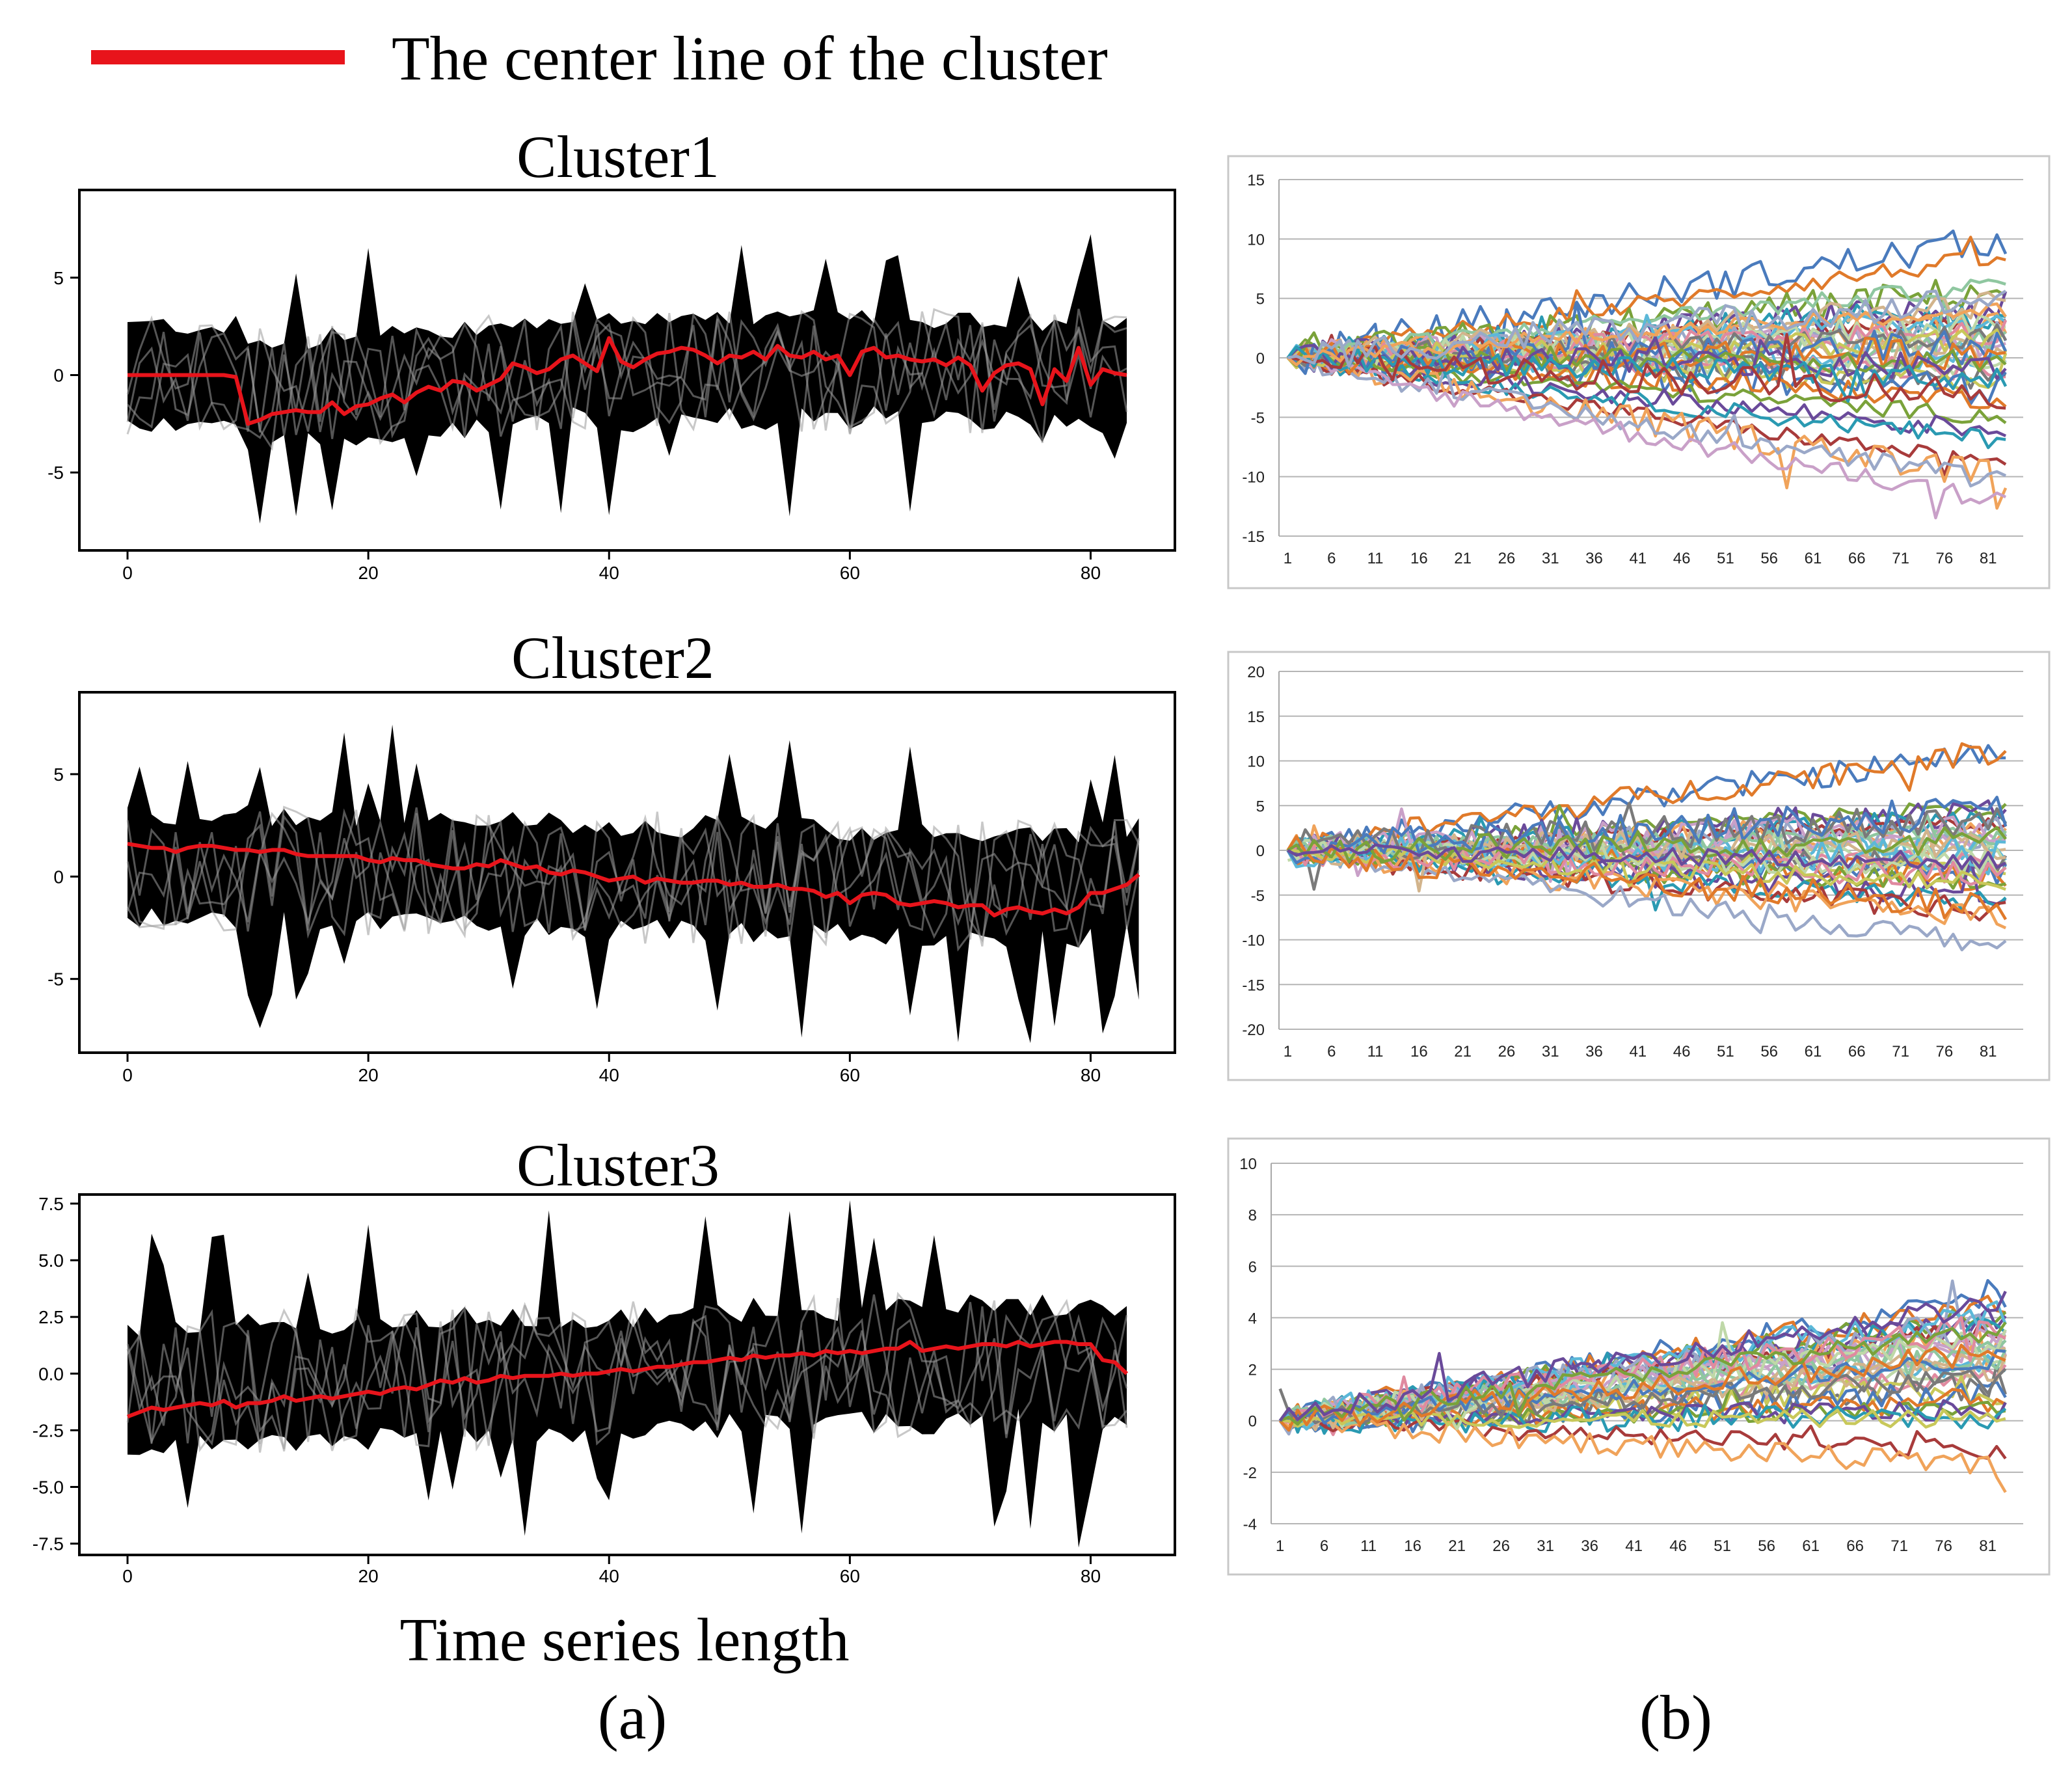  Describe the element at coordinates (1253, 986) in the screenshot. I see `y-tick-label: -15` at that location.